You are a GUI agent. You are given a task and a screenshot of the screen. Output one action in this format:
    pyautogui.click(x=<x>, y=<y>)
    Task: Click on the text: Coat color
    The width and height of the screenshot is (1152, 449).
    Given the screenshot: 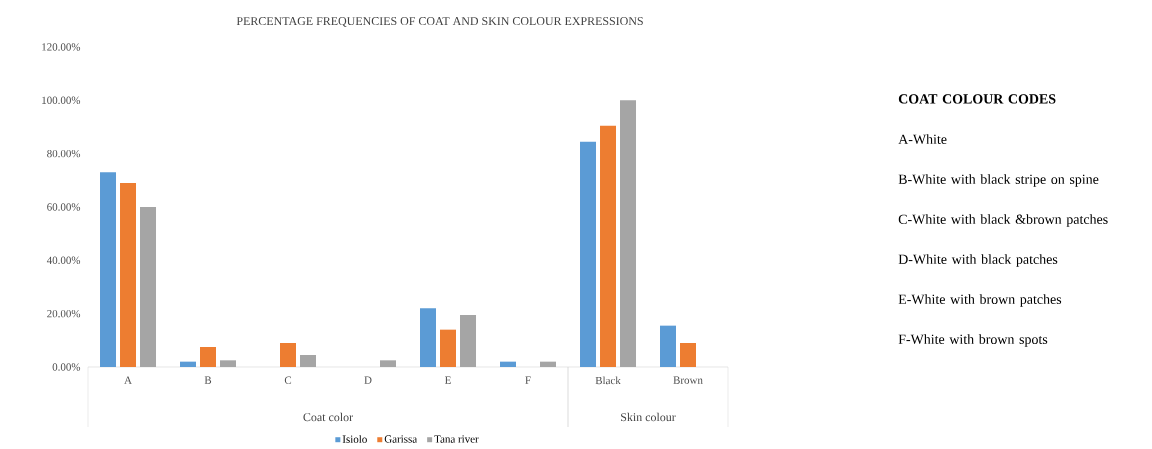 What is the action you would take?
    pyautogui.click(x=328, y=417)
    